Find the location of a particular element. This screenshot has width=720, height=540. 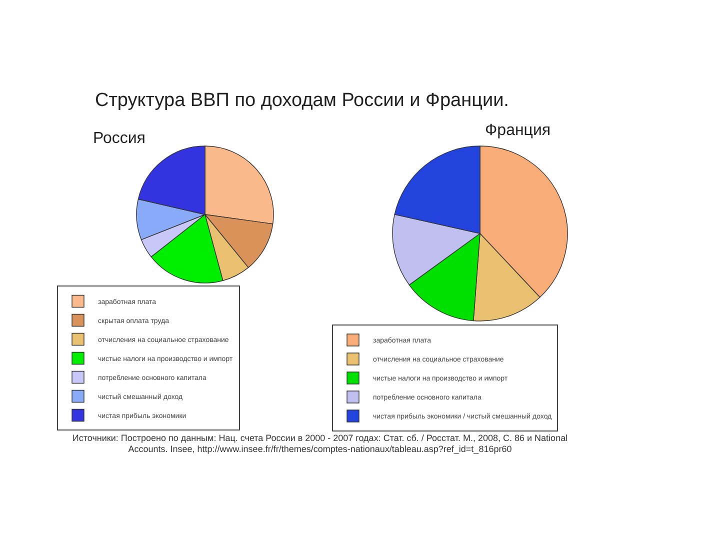

text: Источники: Построено по данным: Нац. счета России в 2000 - 2007 годах: Стат. сб. / Росстат. М., 2008, С. 86 и National Accounts. Insee, http://www.insee.fr/fr/themes/comptes-nationaux/tableau.asp?ref_id=t_816pr60 is located at coordinates (320, 444).